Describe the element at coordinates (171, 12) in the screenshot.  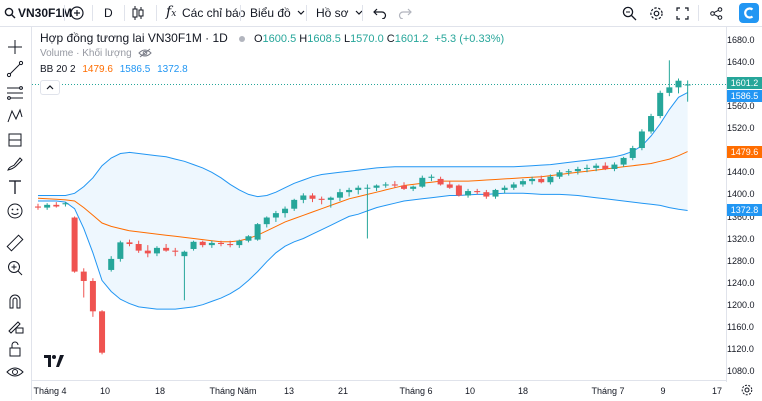
I see `indicators-icon: fx` at that location.